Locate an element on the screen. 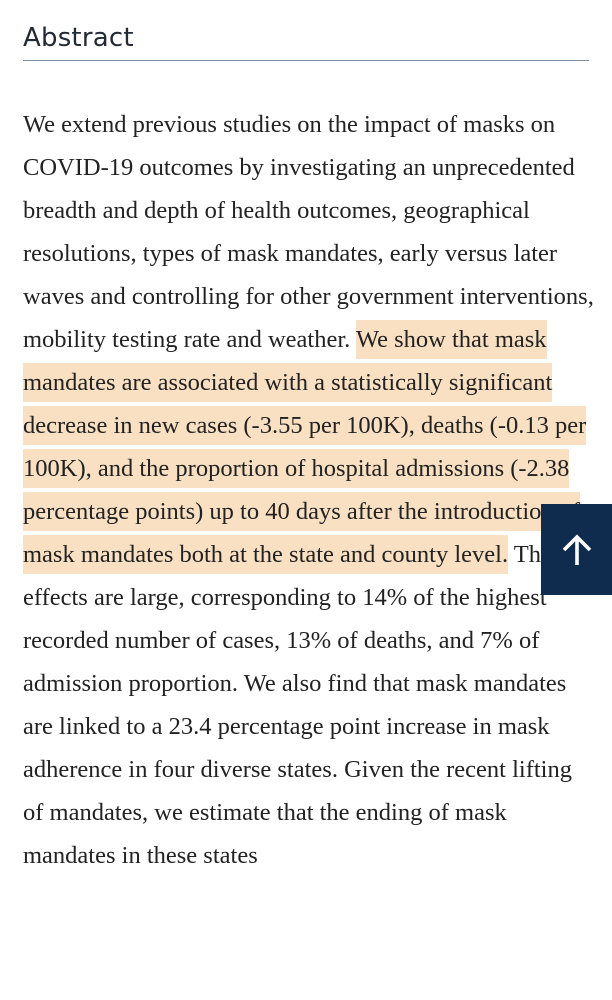  back-to-top-button is located at coordinates (576, 549).